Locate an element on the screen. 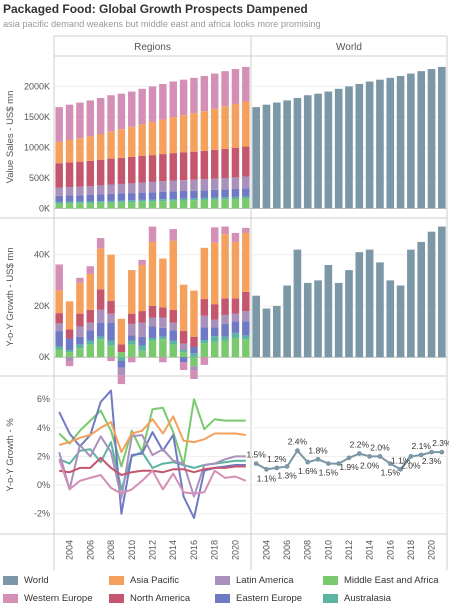  legend-item-latin-america: Latin America is located at coordinates (254, 580).